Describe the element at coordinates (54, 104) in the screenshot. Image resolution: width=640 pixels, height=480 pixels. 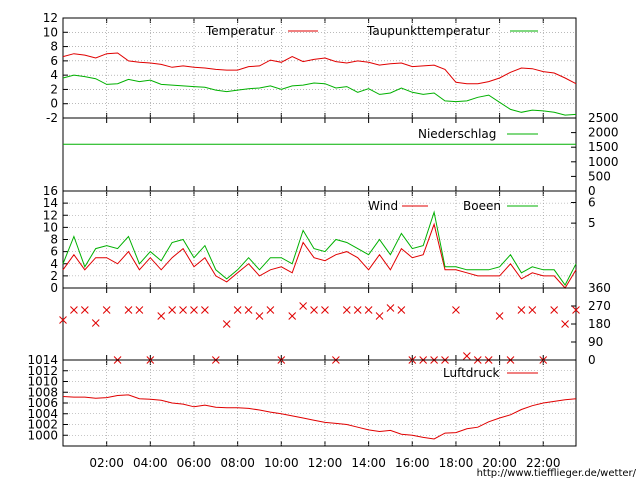
I see `y-tick-label: 0` at that location.